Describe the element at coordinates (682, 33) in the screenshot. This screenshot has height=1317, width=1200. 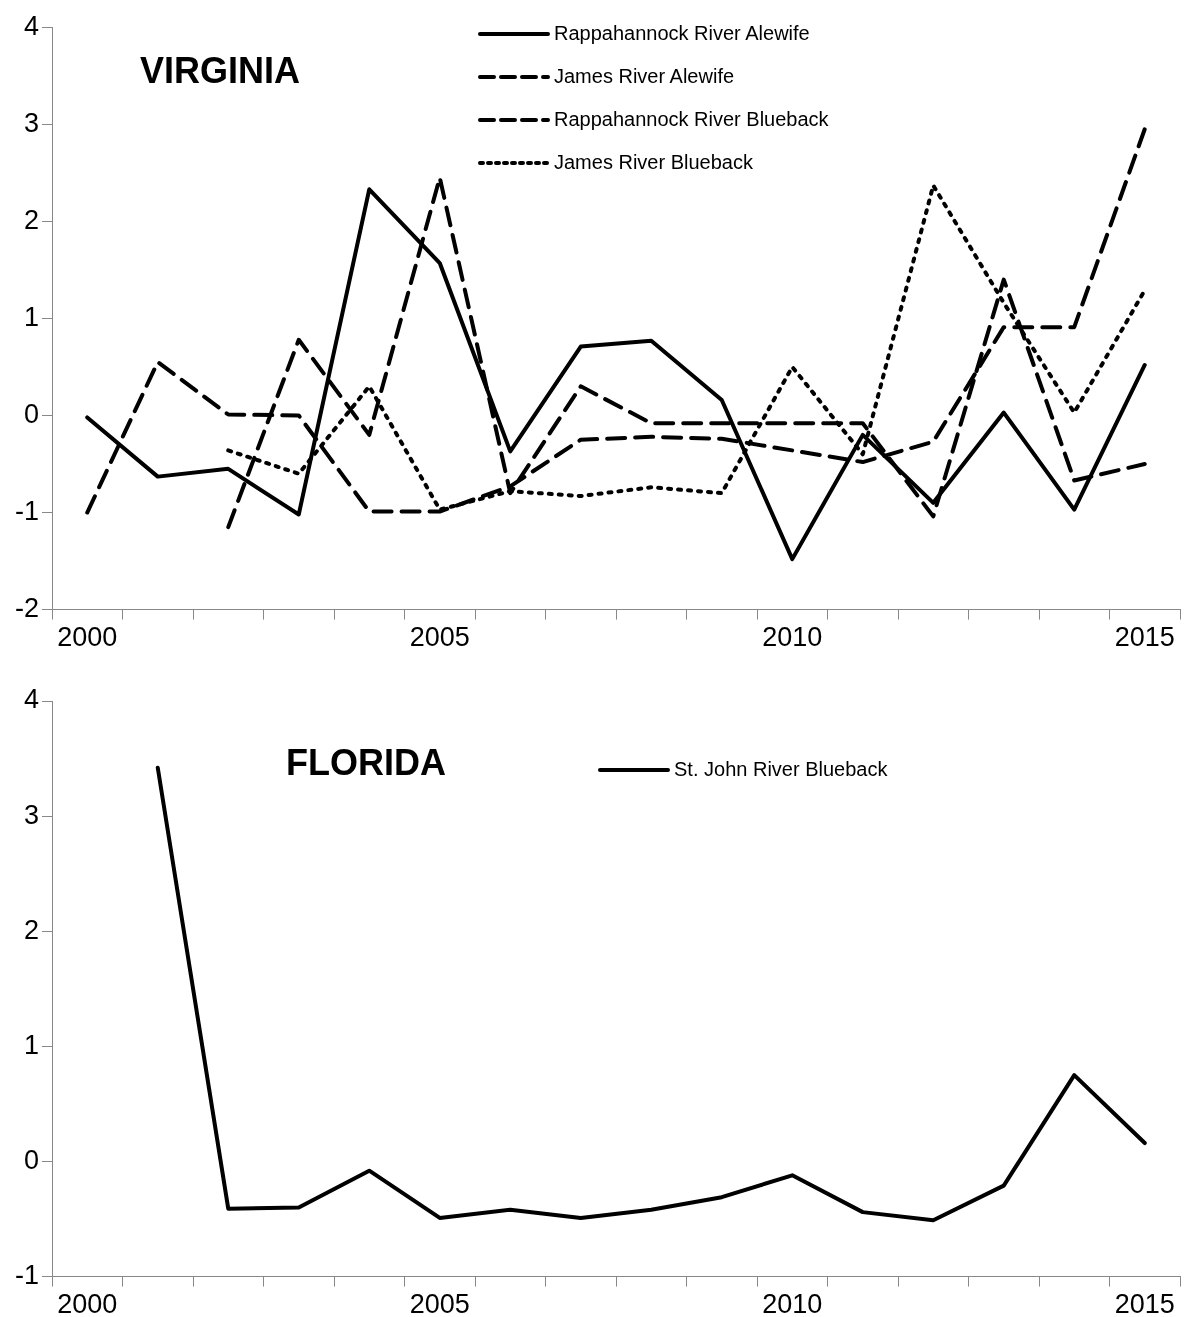
I see `legend-label: Rappahannock River Alewife` at that location.